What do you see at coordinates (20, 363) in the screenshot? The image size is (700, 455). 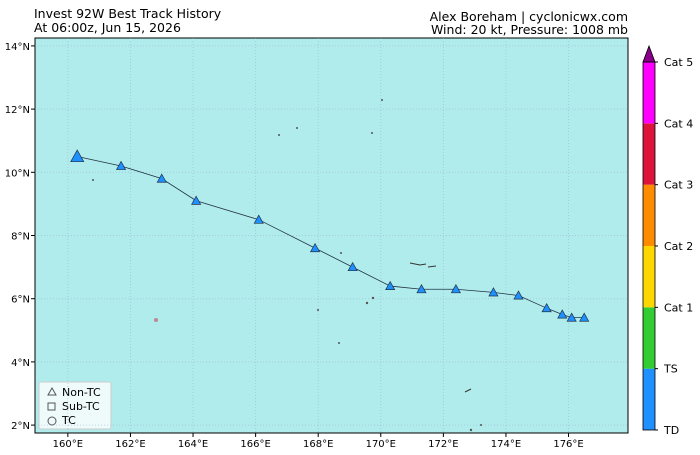 I see `y-tick-label: 4°N` at bounding box center [20, 363].